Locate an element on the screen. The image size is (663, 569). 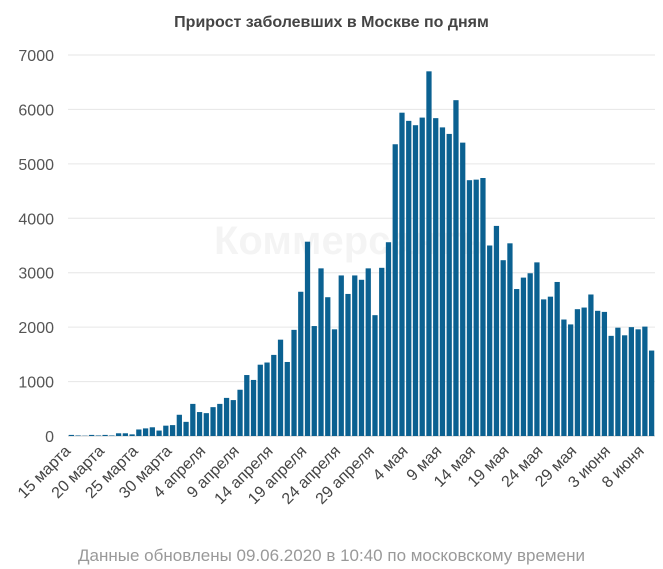
y-tick-label: 7000 is located at coordinates (36, 56).